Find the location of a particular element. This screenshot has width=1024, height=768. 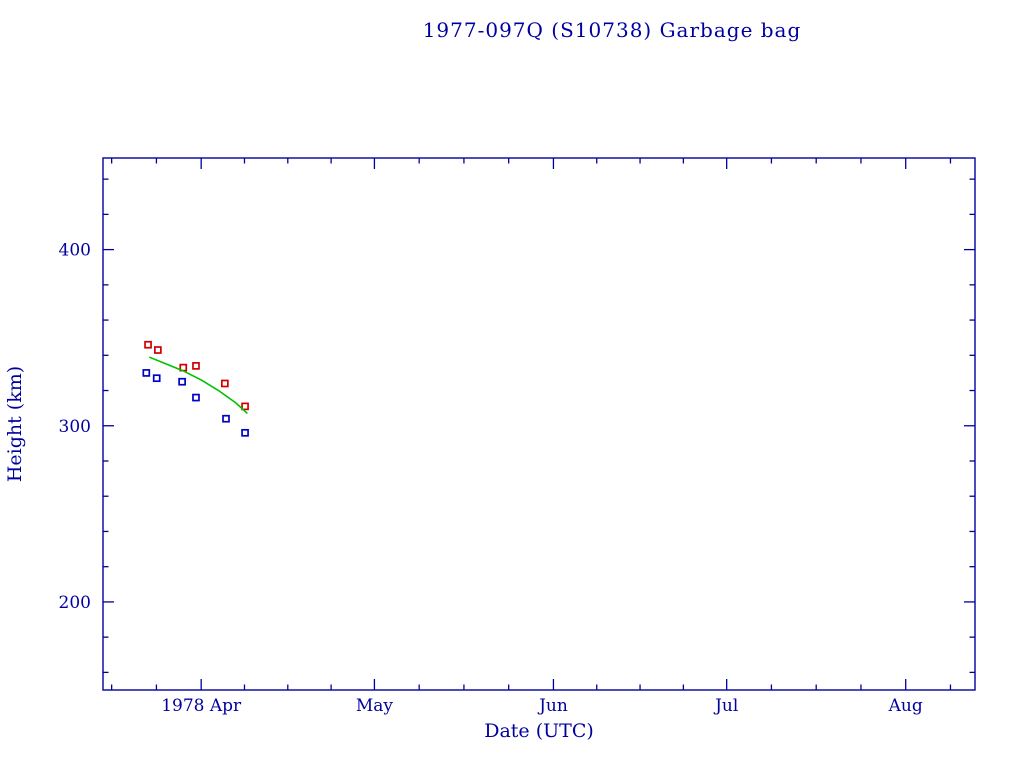

fit-line is located at coordinates (198, 385).